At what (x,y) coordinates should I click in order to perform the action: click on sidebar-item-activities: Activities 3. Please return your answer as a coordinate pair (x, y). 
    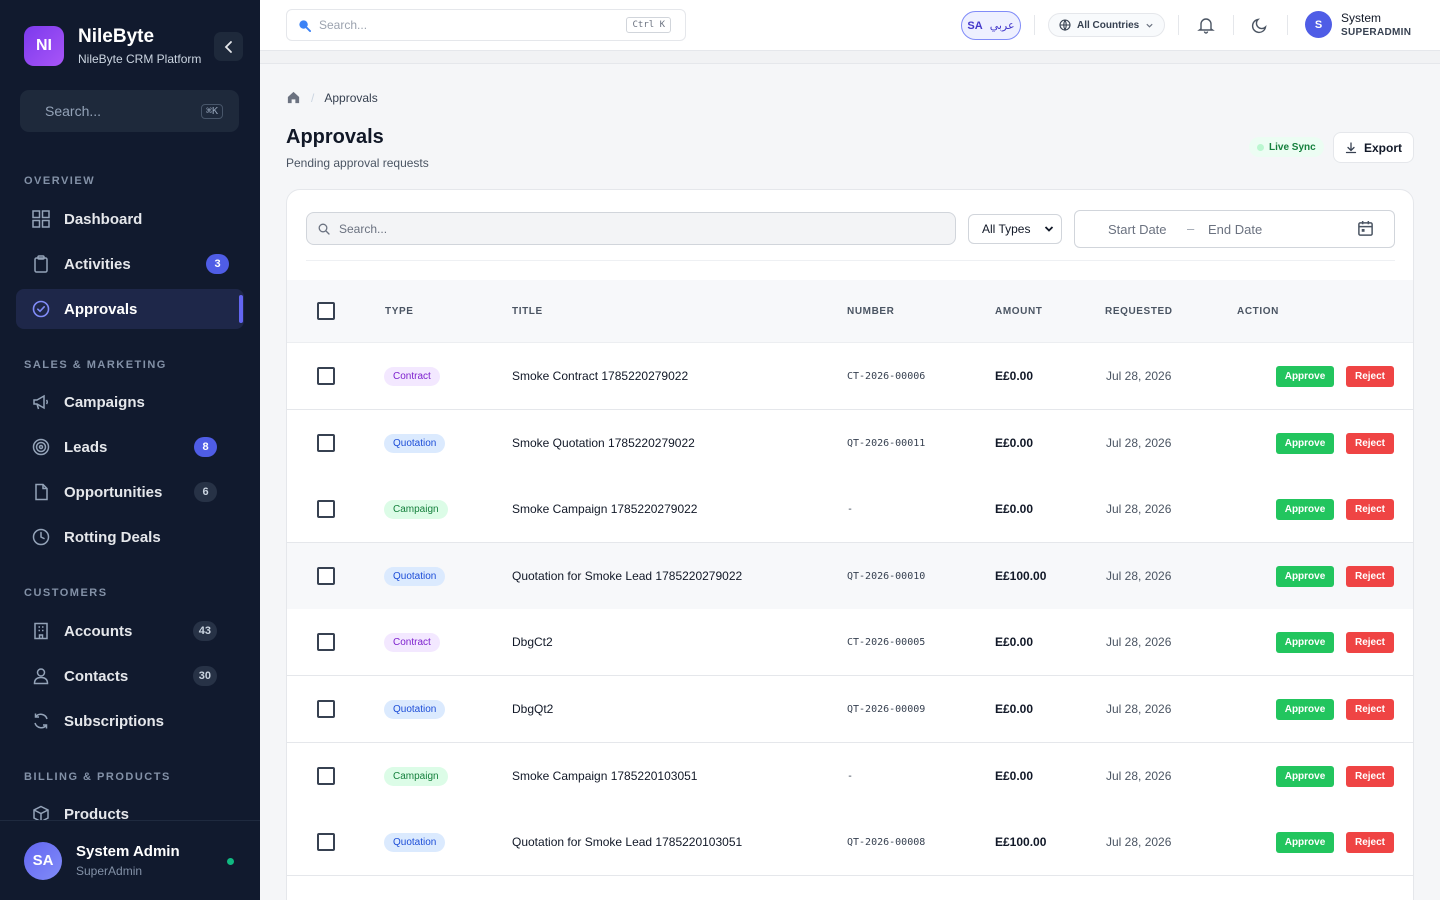
    Looking at the image, I should click on (130, 264).